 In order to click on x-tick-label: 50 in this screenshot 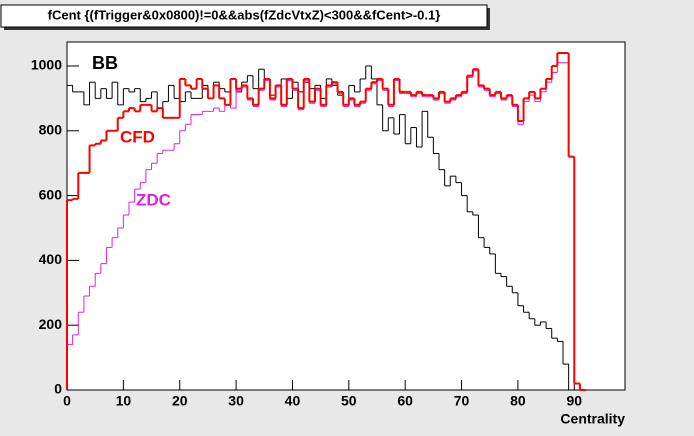, I will do `click(349, 401)`.